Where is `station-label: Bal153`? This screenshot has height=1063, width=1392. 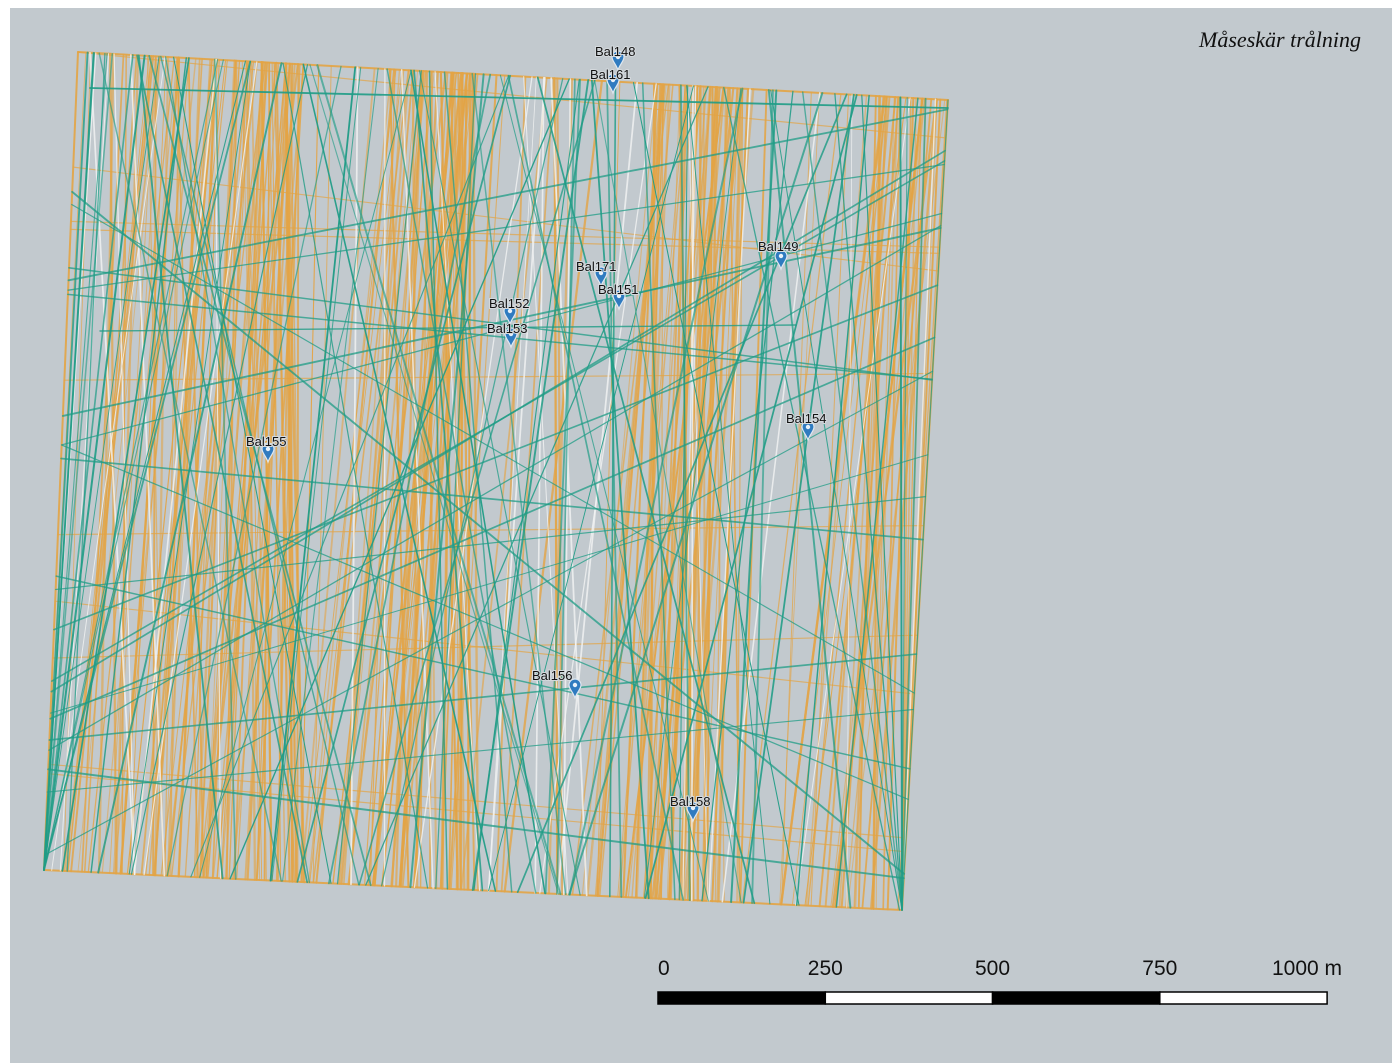
station-label: Bal153 is located at coordinates (507, 328).